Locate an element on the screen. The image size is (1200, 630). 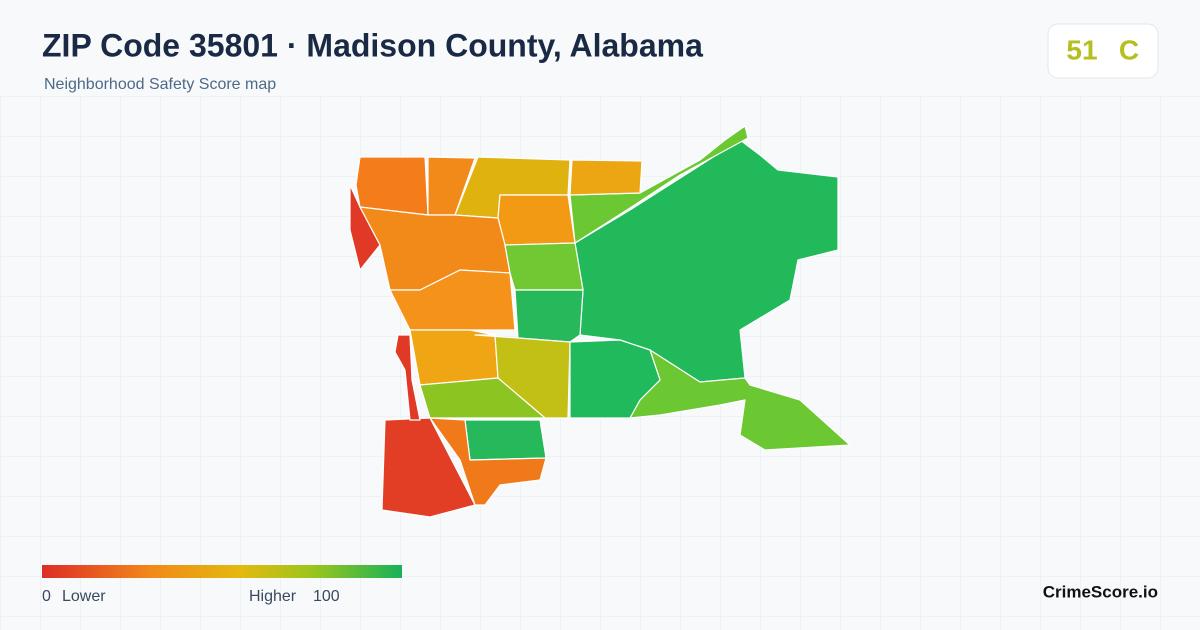
score-grade: C is located at coordinates (1129, 49).